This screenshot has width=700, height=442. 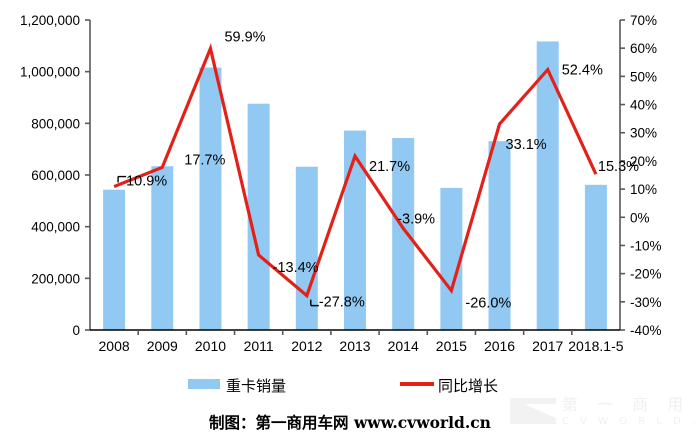 What do you see at coordinates (50, 72) in the screenshot?
I see `left-axis-tick-label: 1,000,000` at bounding box center [50, 72].